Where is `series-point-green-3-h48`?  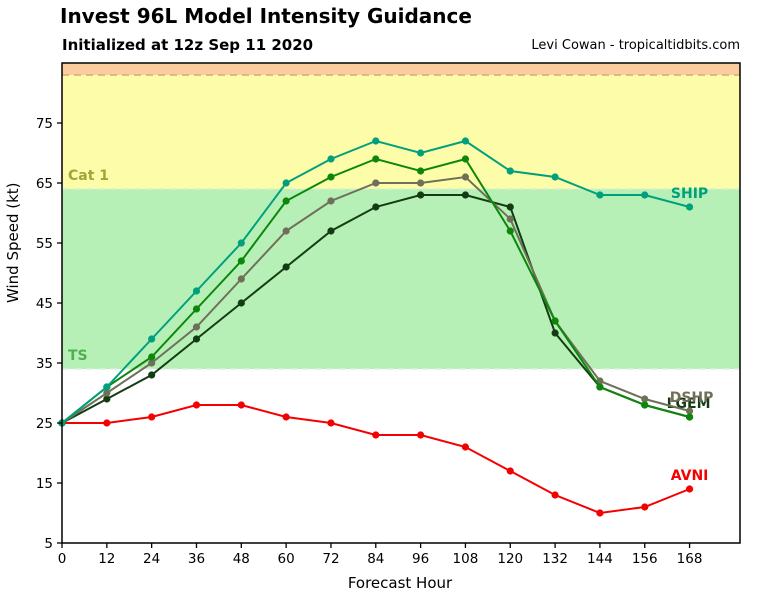
series-point-green-3-h48 is located at coordinates (241, 261).